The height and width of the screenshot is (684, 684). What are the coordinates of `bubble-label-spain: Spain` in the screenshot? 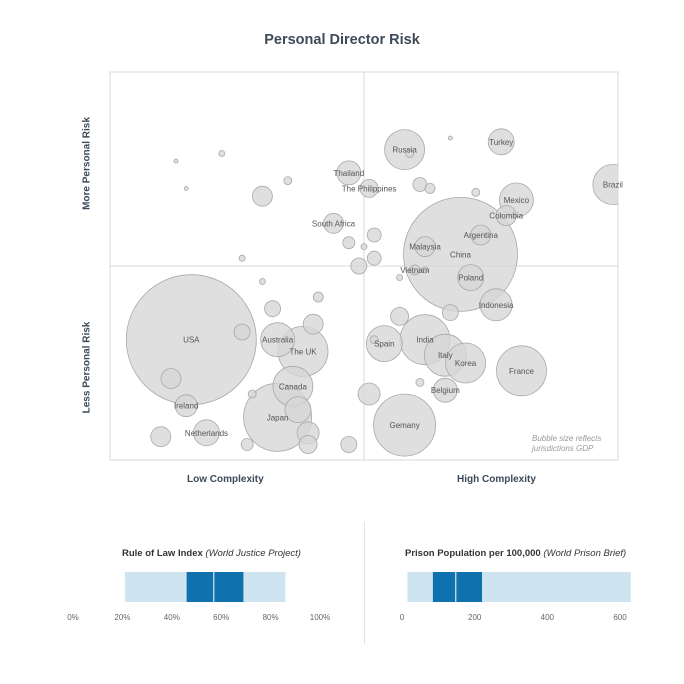 It's located at (384, 344).